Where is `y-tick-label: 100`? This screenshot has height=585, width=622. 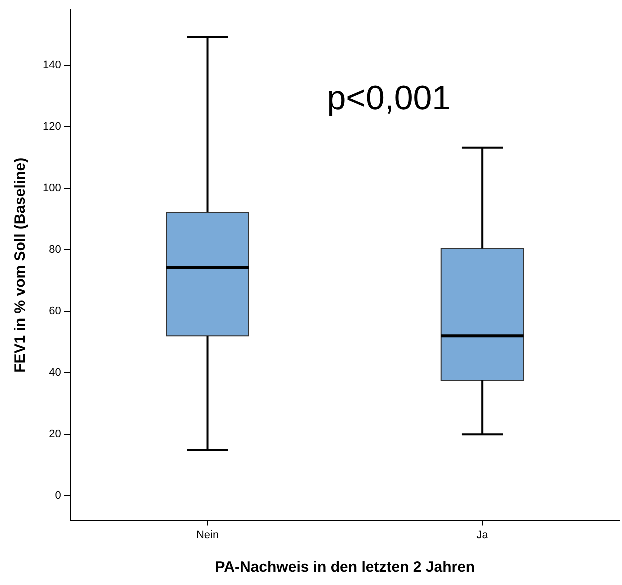 y-tick-label: 100 is located at coordinates (52, 188).